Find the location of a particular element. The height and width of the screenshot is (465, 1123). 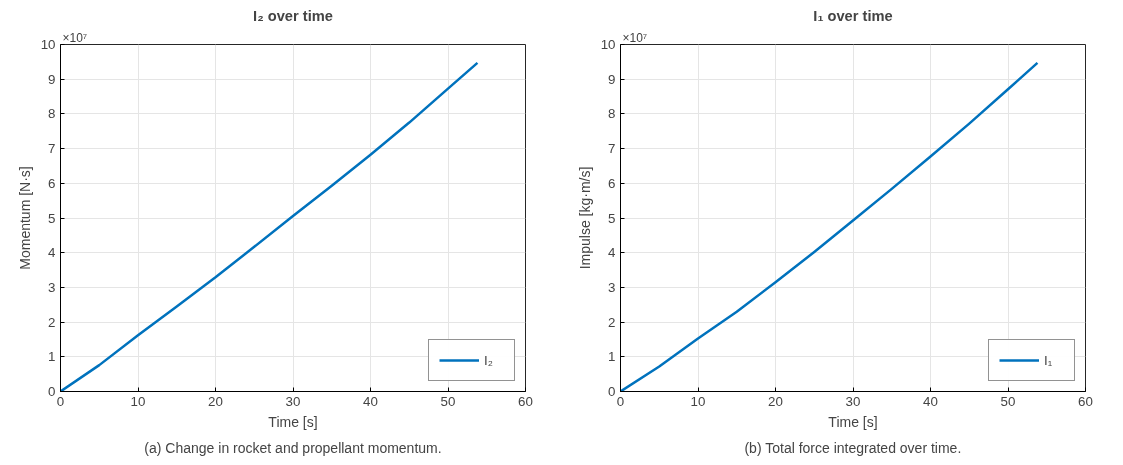

legend-label: I₂ is located at coordinates (489, 360).